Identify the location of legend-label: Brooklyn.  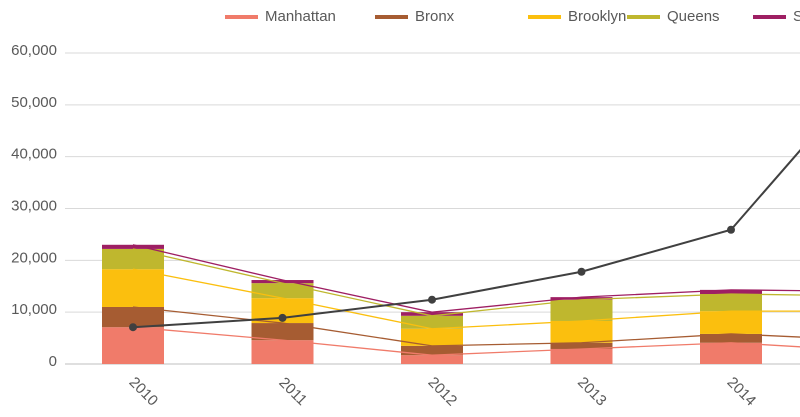
(597, 16).